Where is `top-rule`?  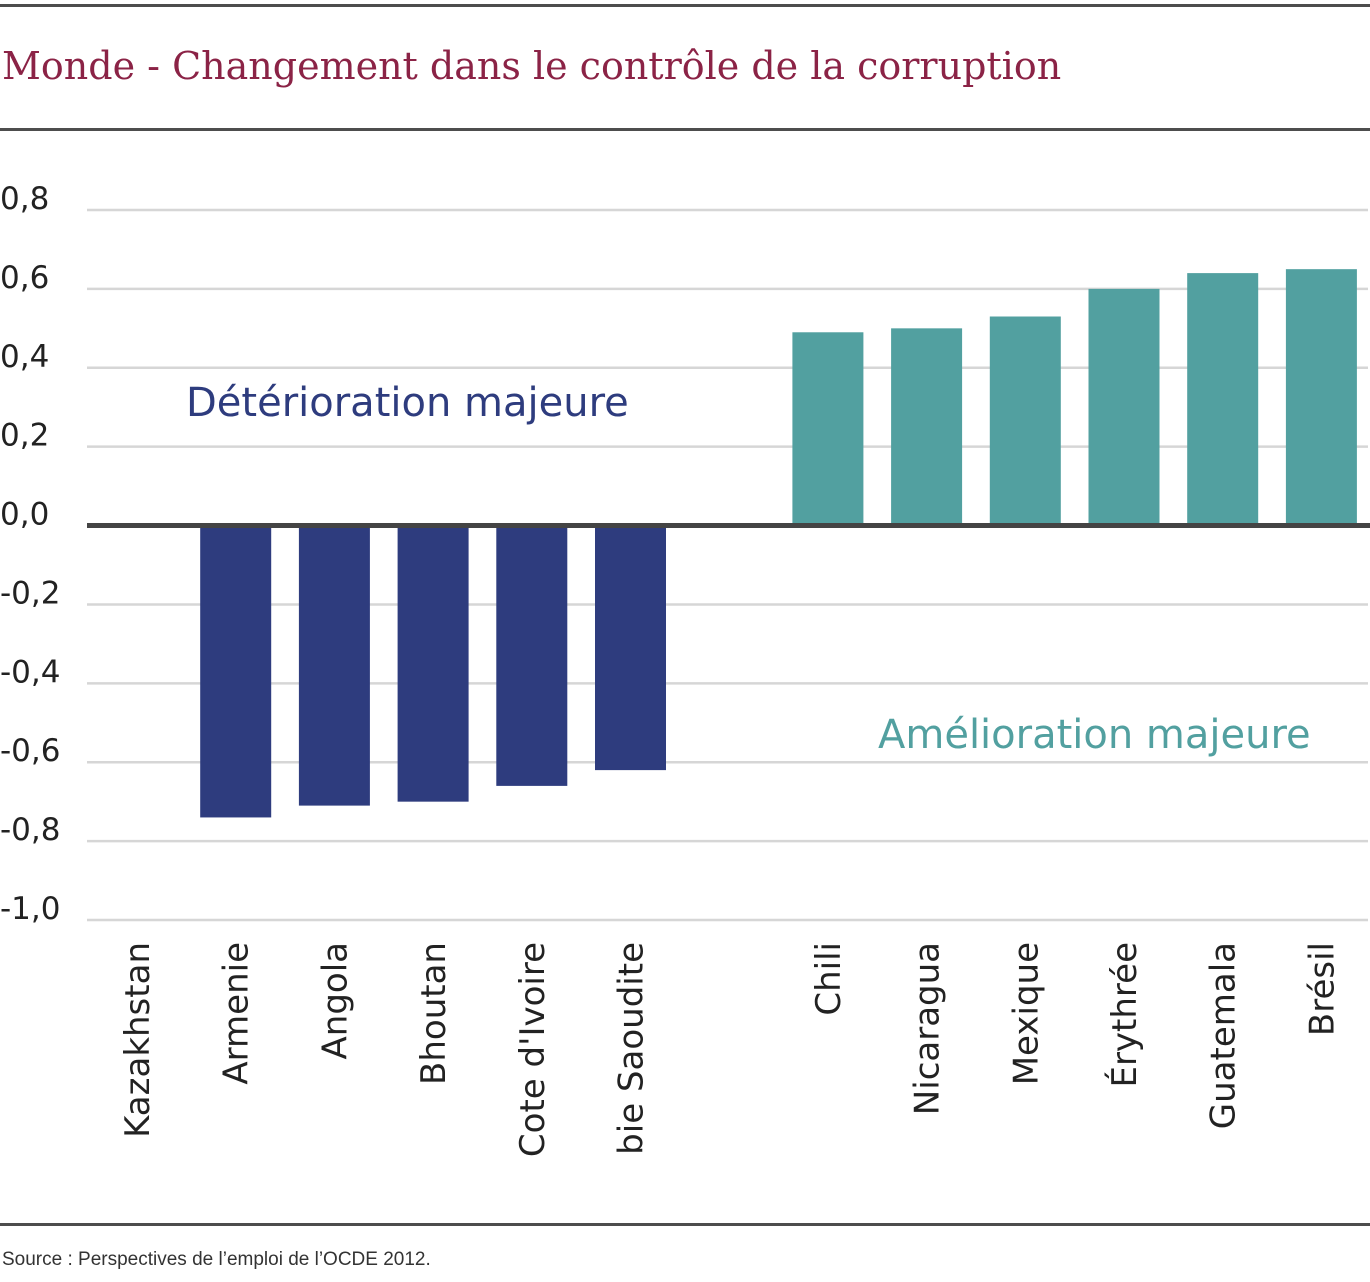 top-rule is located at coordinates (685, 5).